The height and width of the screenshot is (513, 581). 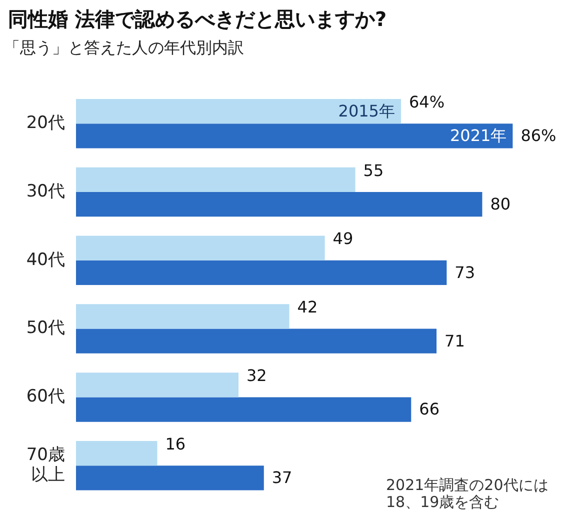 What do you see at coordinates (426, 102) in the screenshot?
I see `data-label: 64%` at bounding box center [426, 102].